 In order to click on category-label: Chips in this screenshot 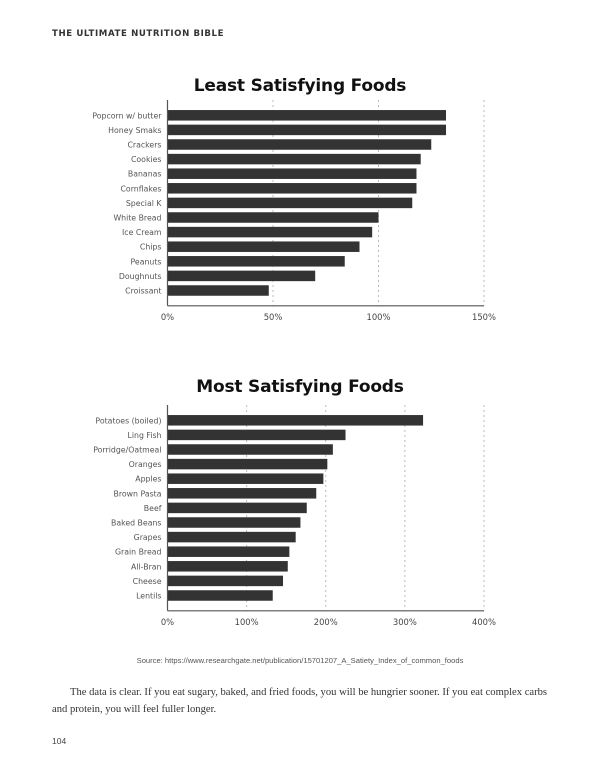, I will do `click(151, 247)`.